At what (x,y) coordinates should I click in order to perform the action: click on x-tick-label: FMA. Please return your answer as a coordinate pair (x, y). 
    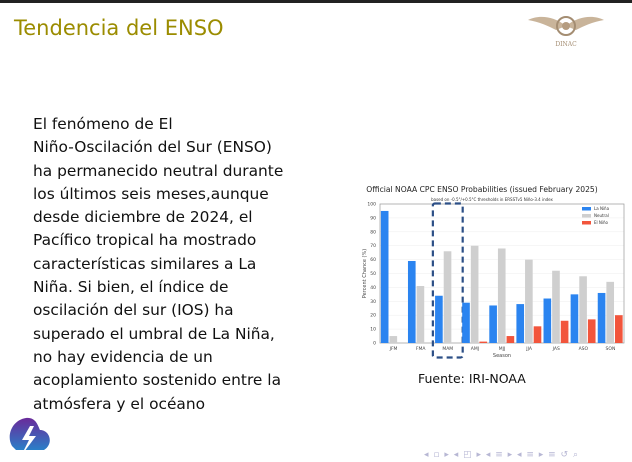
    Looking at the image, I should click on (421, 349).